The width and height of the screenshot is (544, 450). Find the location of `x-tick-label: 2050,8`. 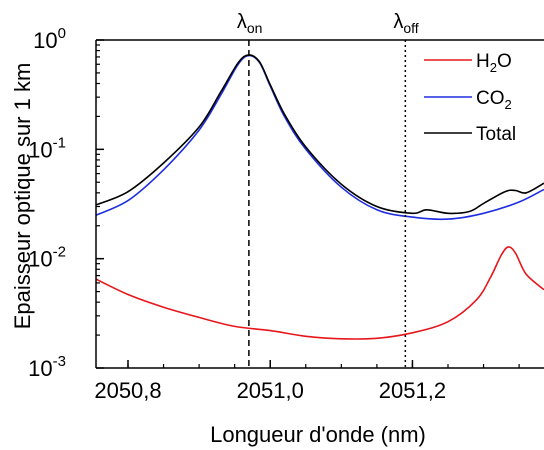

x-tick-label: 2050,8 is located at coordinates (127, 390).